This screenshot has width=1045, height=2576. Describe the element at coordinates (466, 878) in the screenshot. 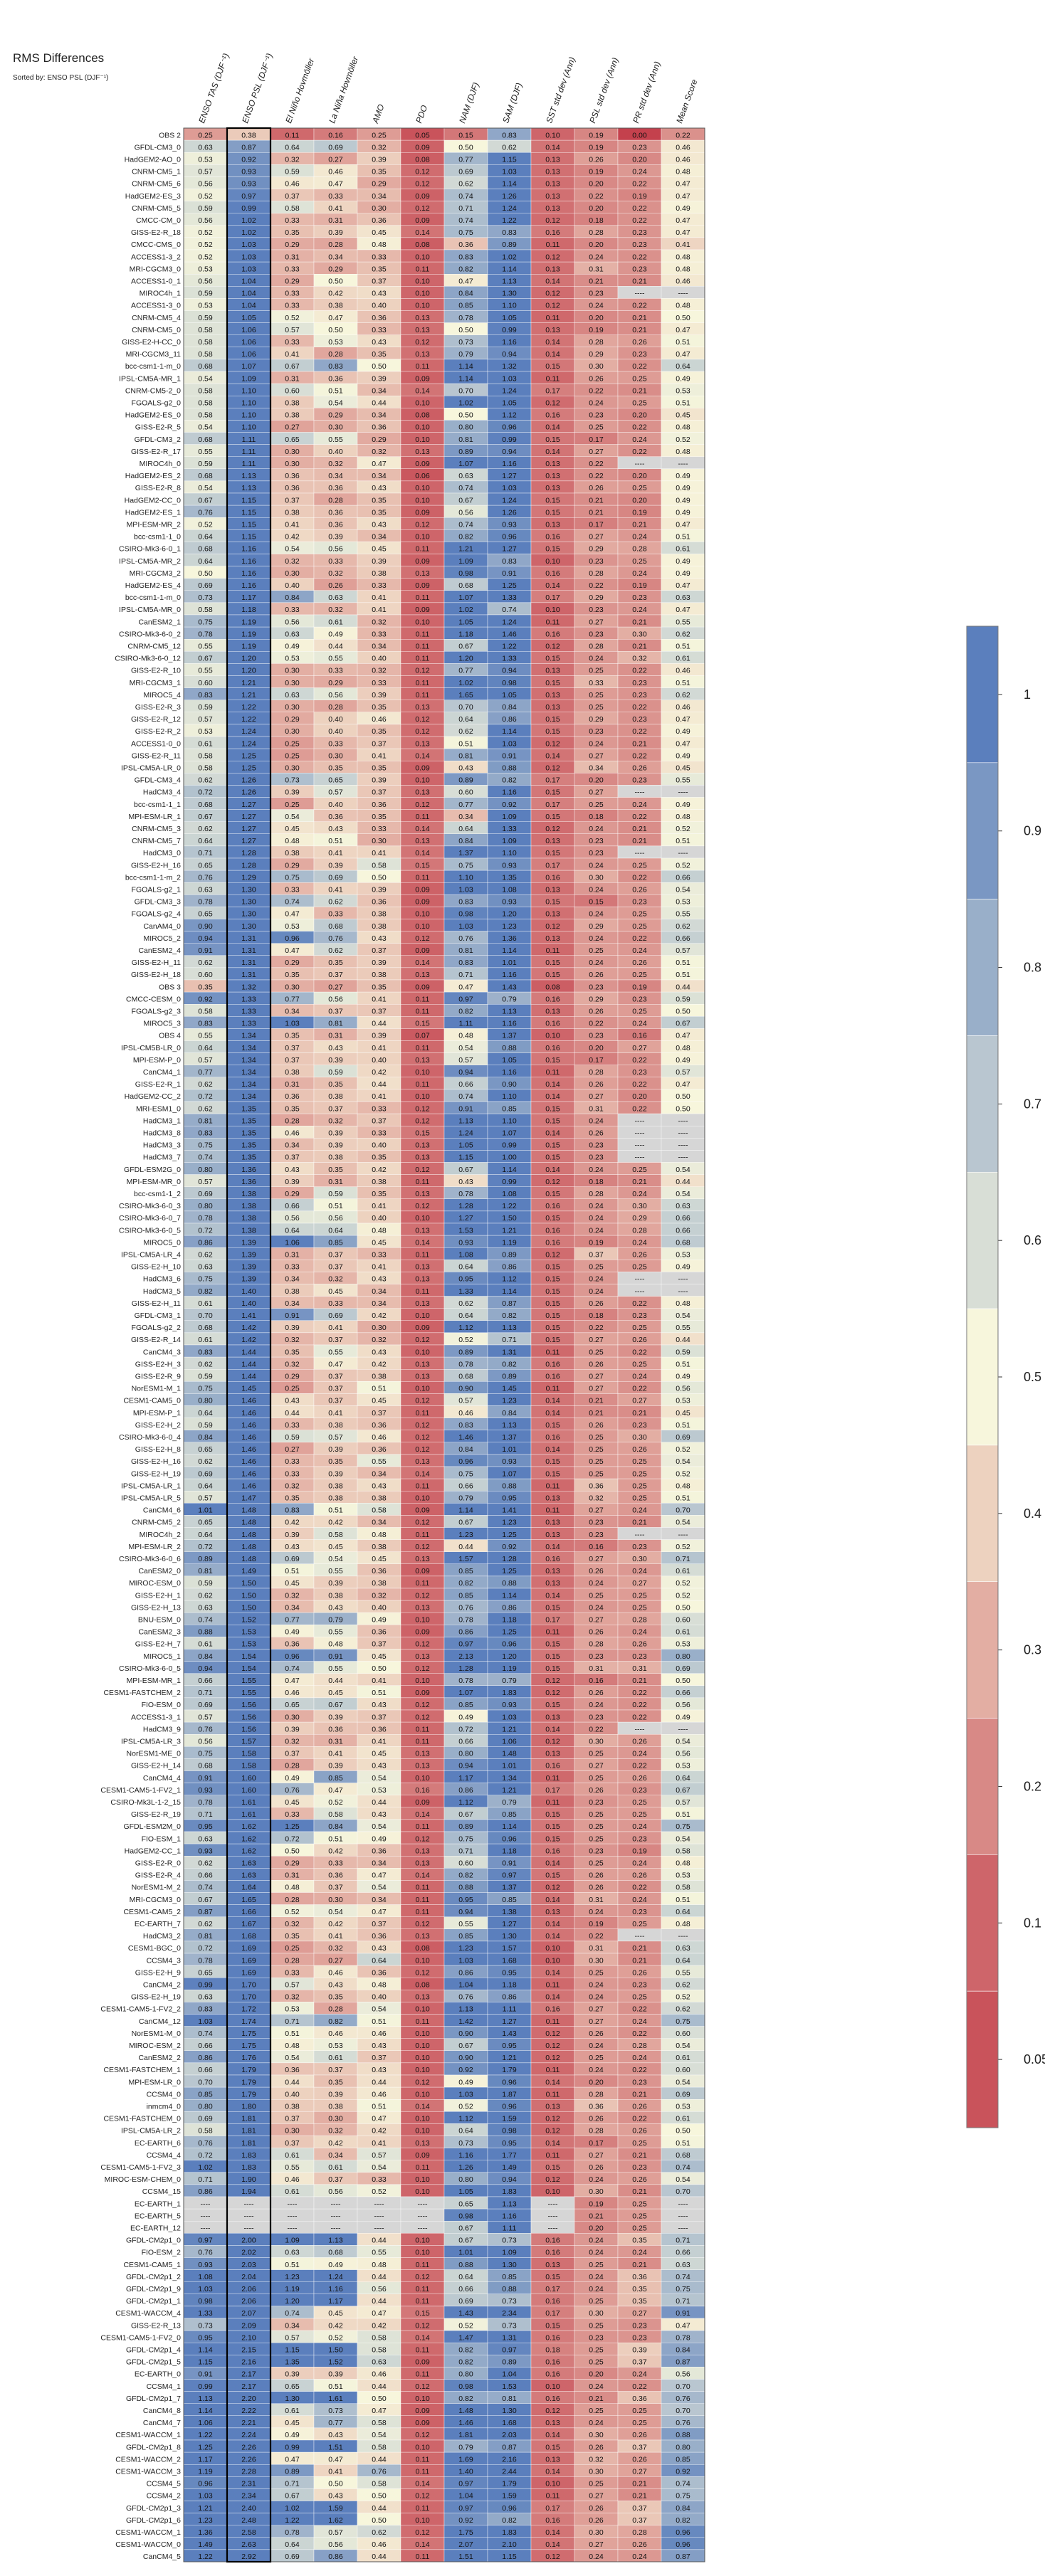

I see `cell-value: 1.10` at that location.